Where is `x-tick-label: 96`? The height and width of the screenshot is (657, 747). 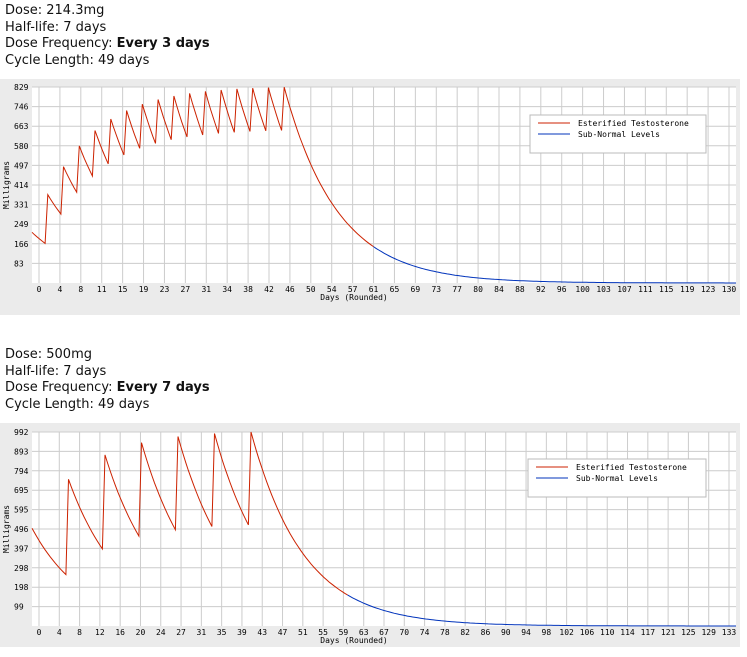 x-tick-label: 96 is located at coordinates (562, 289).